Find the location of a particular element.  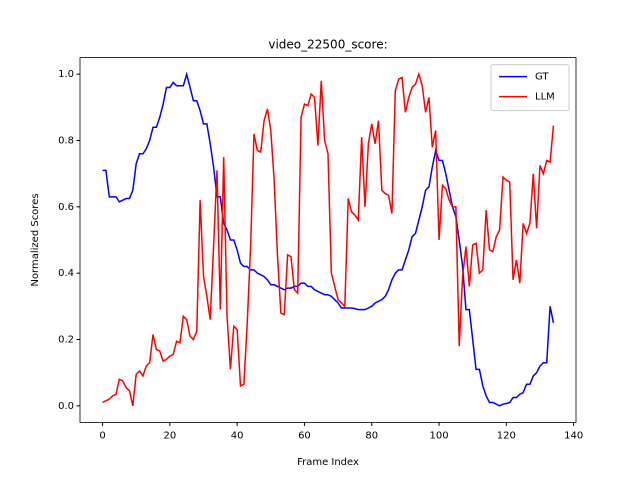

legend-label: LLM is located at coordinates (545, 97).